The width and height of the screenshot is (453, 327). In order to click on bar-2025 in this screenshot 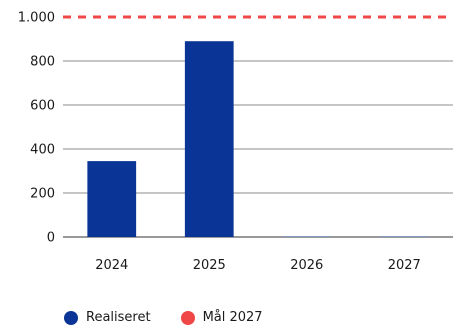, I will do `click(209, 139)`.